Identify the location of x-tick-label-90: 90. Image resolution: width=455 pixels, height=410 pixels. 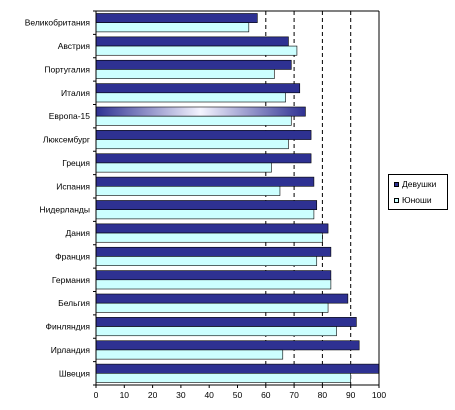
(351, 395).